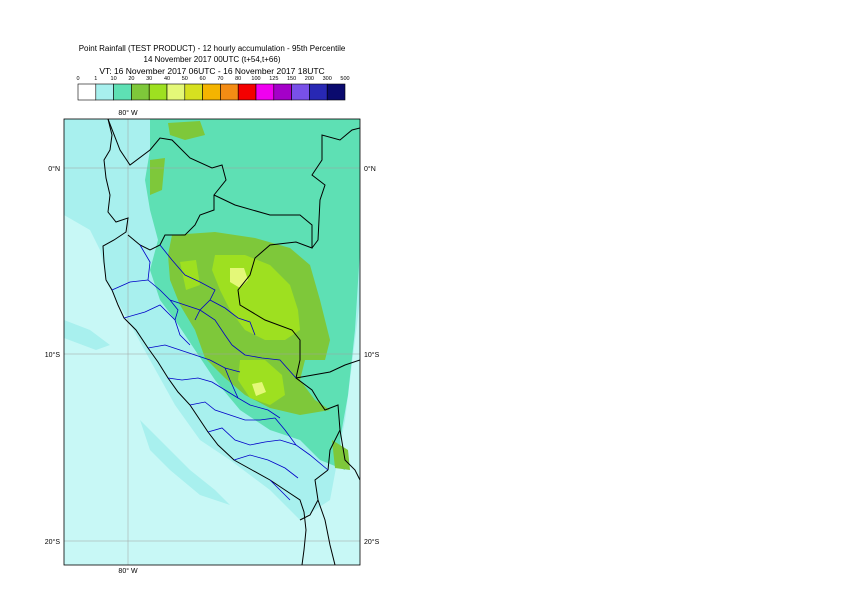 The width and height of the screenshot is (842, 596). Describe the element at coordinates (213, 88) in the screenshot. I see `color-legend: 0 1 10 20 30 40 50 60 70 80 100 125 150 200 300 500` at that location.